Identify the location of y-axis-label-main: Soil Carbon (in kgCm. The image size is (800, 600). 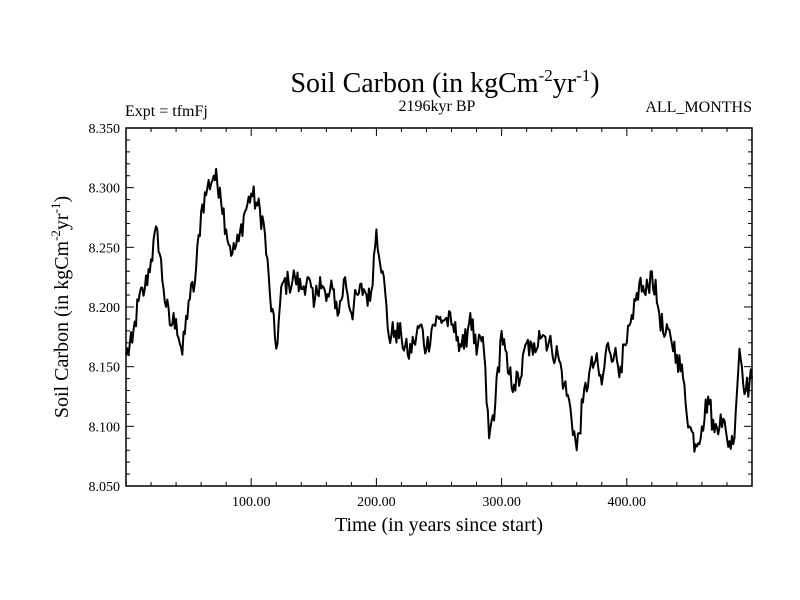
(62, 329).